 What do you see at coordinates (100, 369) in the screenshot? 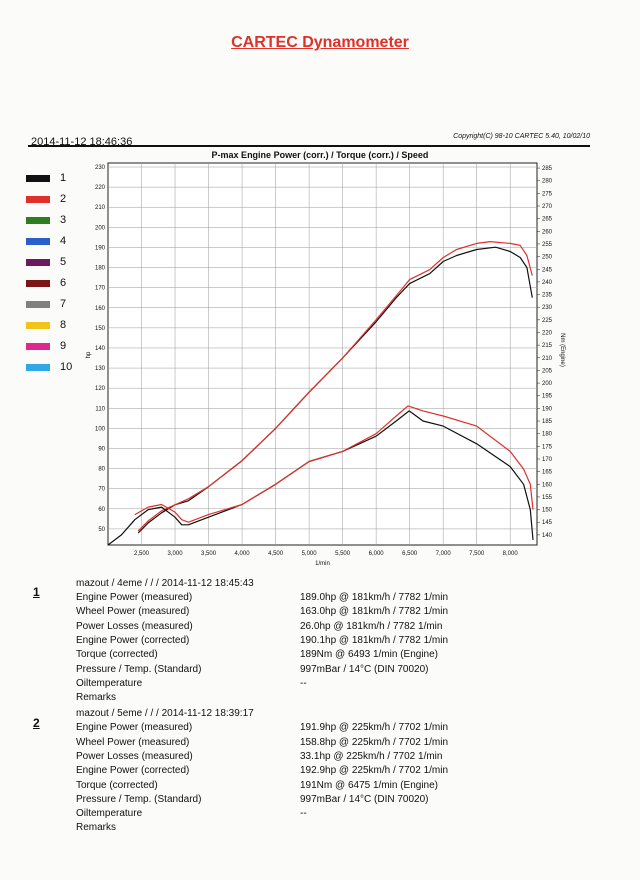
I see `y-tick-label: 130` at bounding box center [100, 369].